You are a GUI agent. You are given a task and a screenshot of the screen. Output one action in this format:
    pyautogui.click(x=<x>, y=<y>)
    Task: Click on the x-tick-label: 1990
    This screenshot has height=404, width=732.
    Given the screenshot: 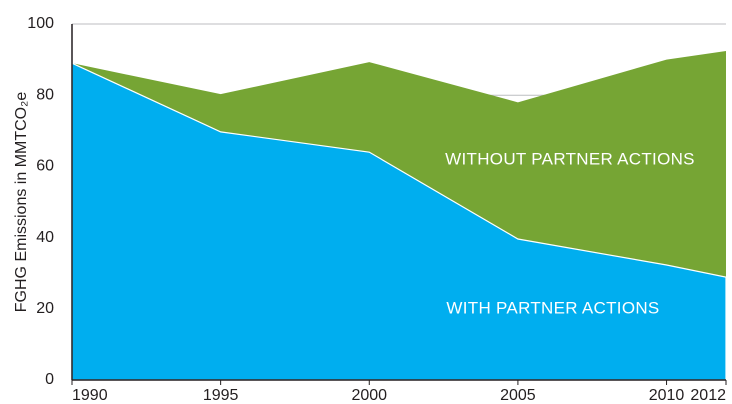 What is the action you would take?
    pyautogui.click(x=90, y=395)
    